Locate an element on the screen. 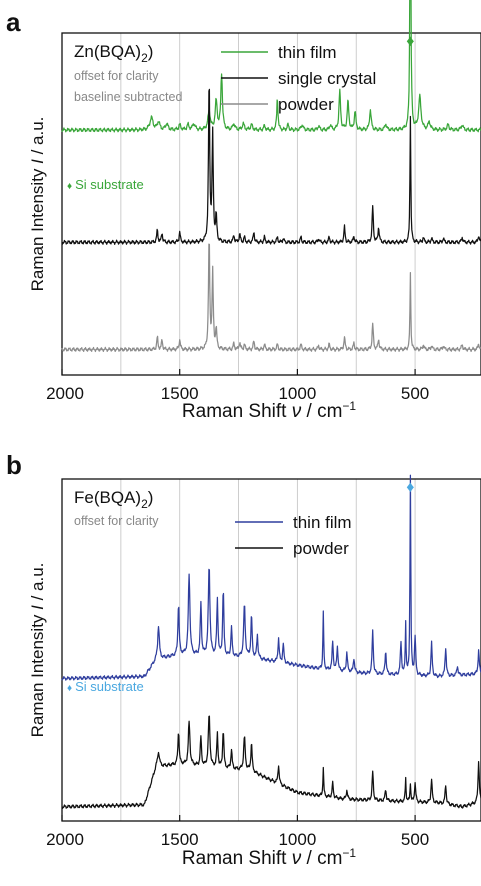 This screenshot has height=886, width=481. legend-a: thin film single crystal powder is located at coordinates (298, 78).